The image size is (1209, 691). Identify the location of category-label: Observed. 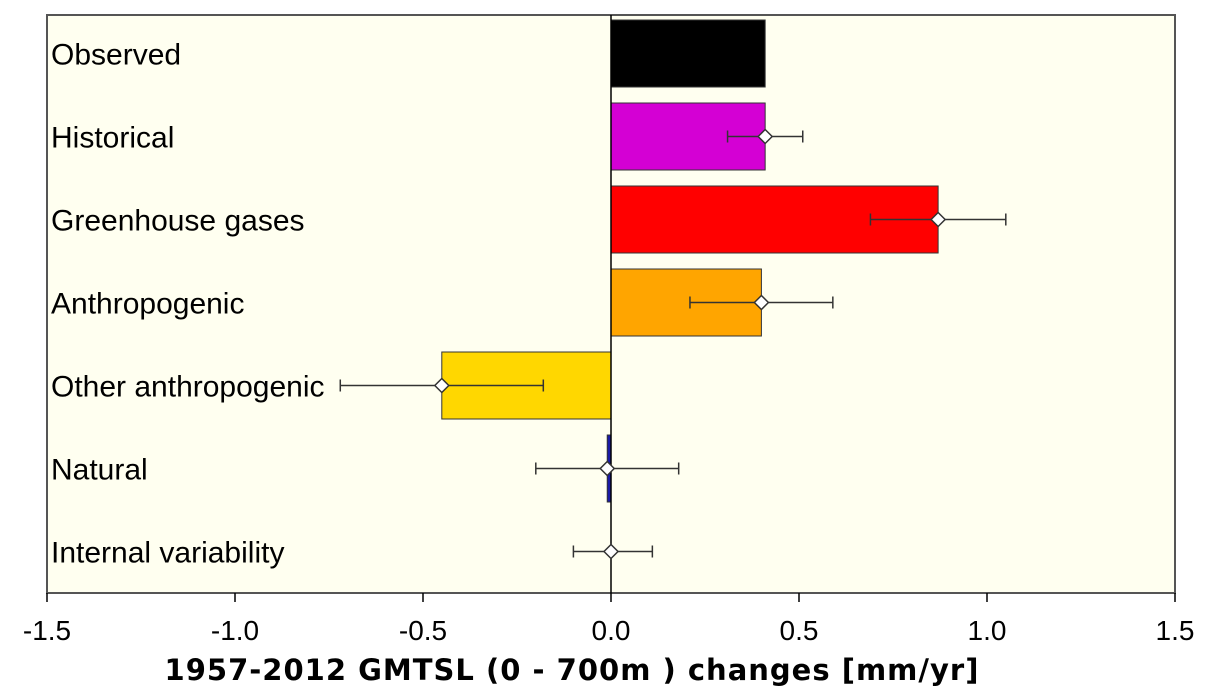
(116, 55).